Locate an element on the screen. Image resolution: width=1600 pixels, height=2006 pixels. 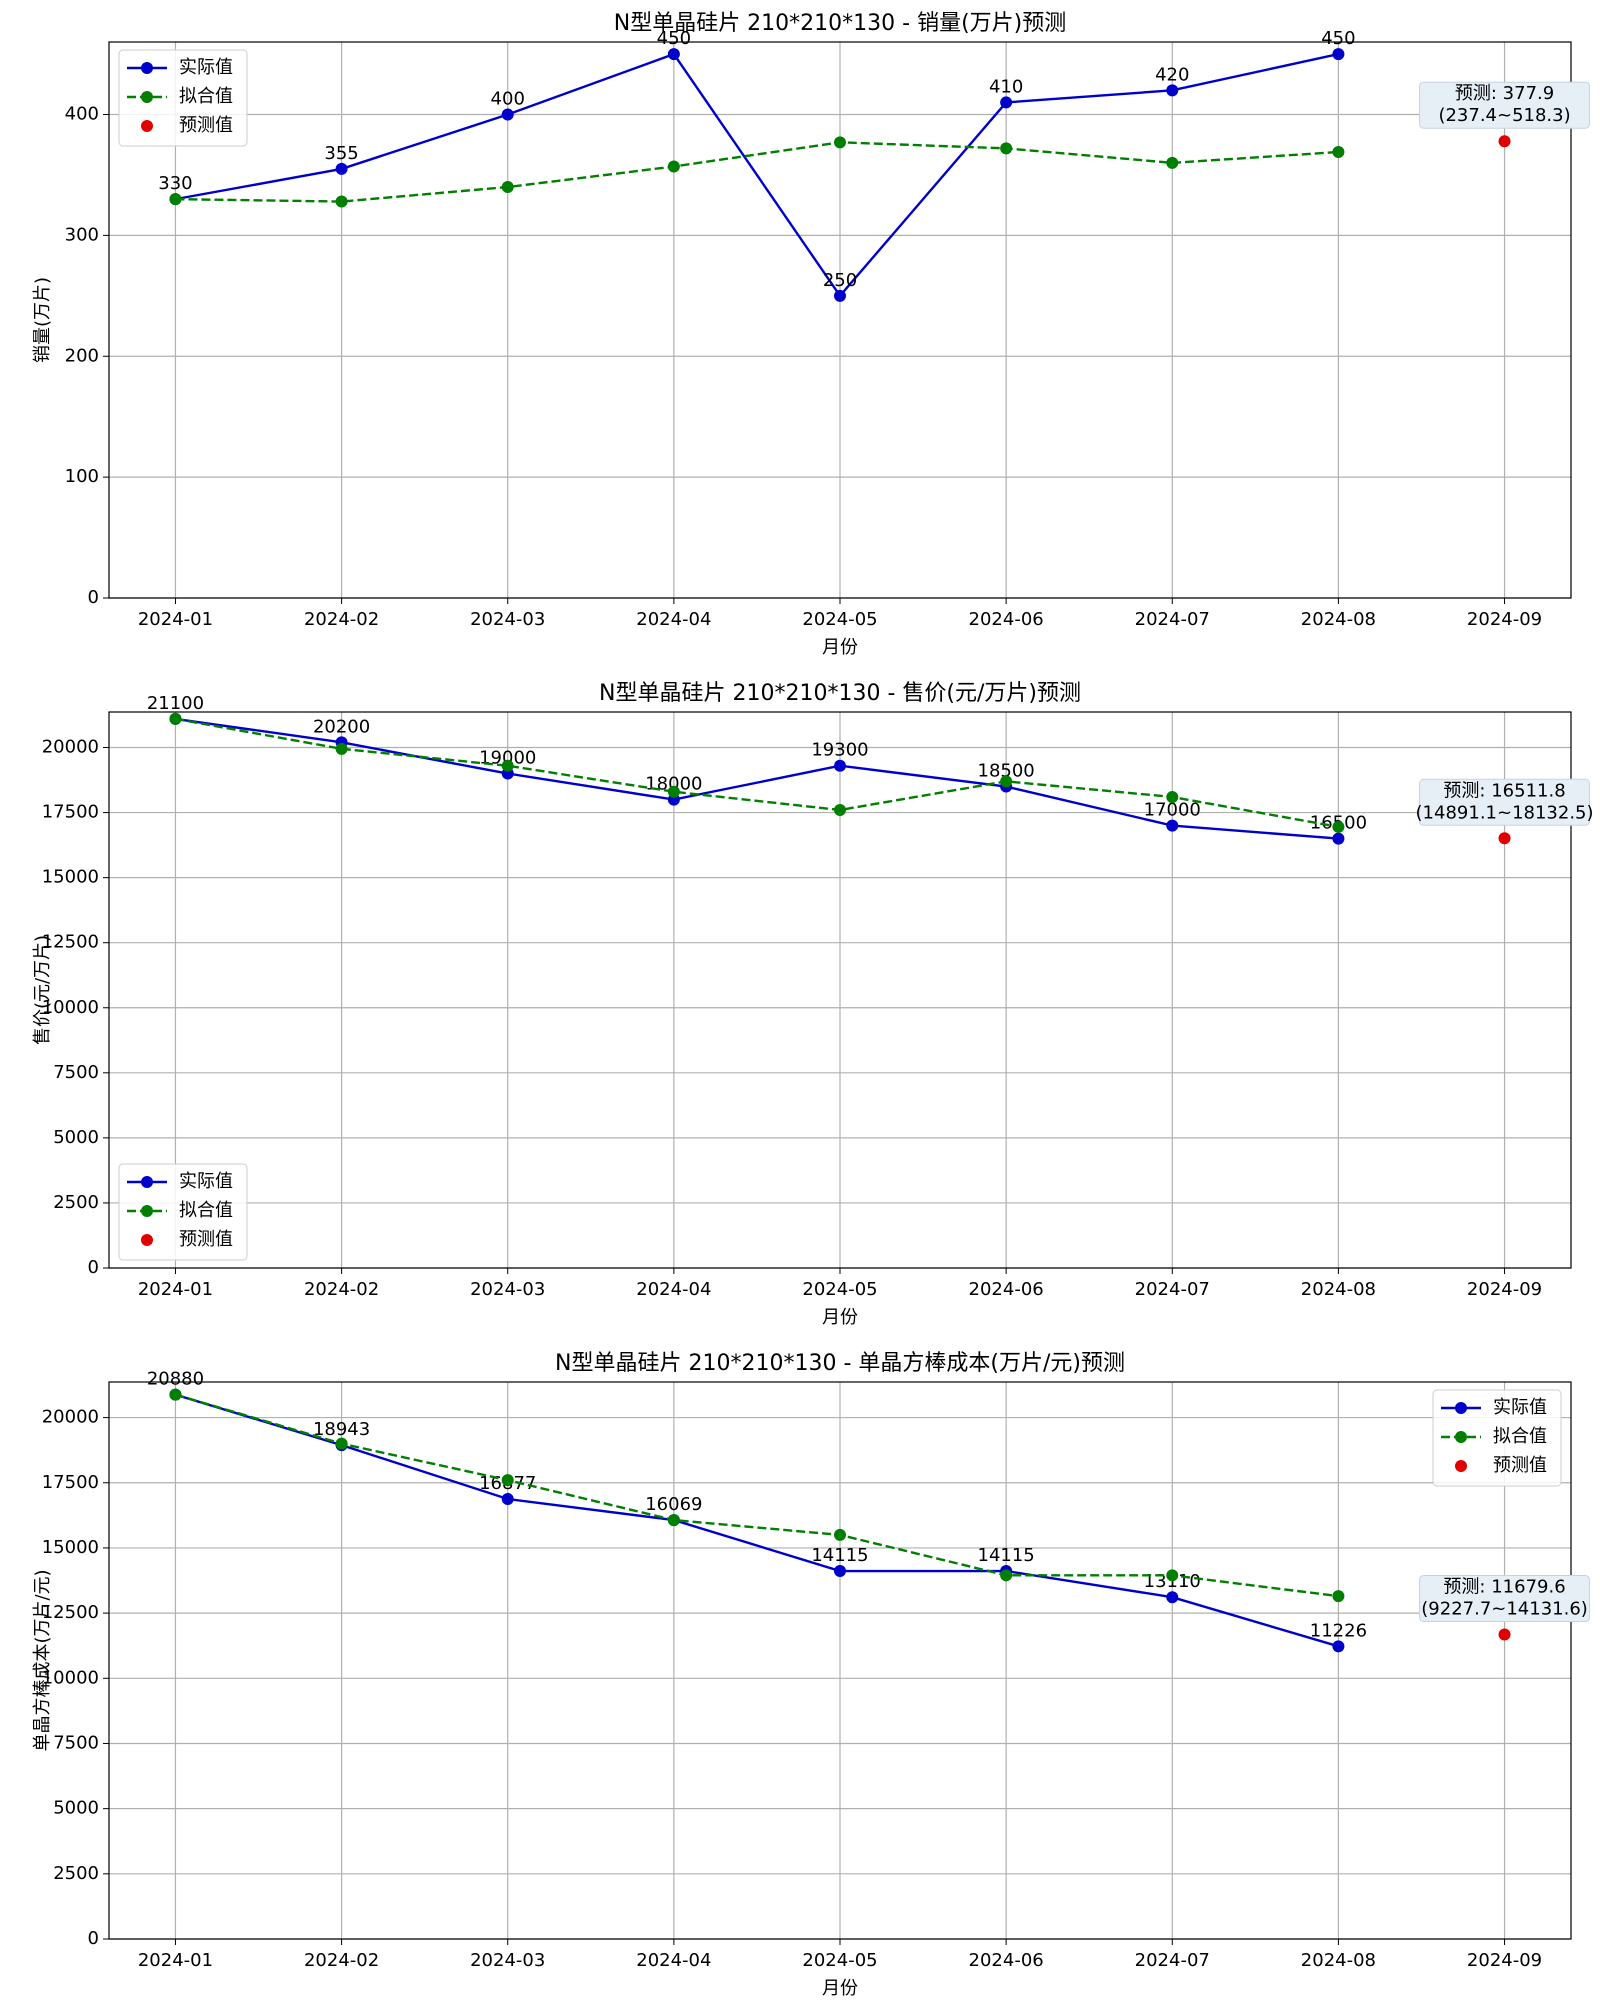
data-label: 19000 is located at coordinates (507, 758).